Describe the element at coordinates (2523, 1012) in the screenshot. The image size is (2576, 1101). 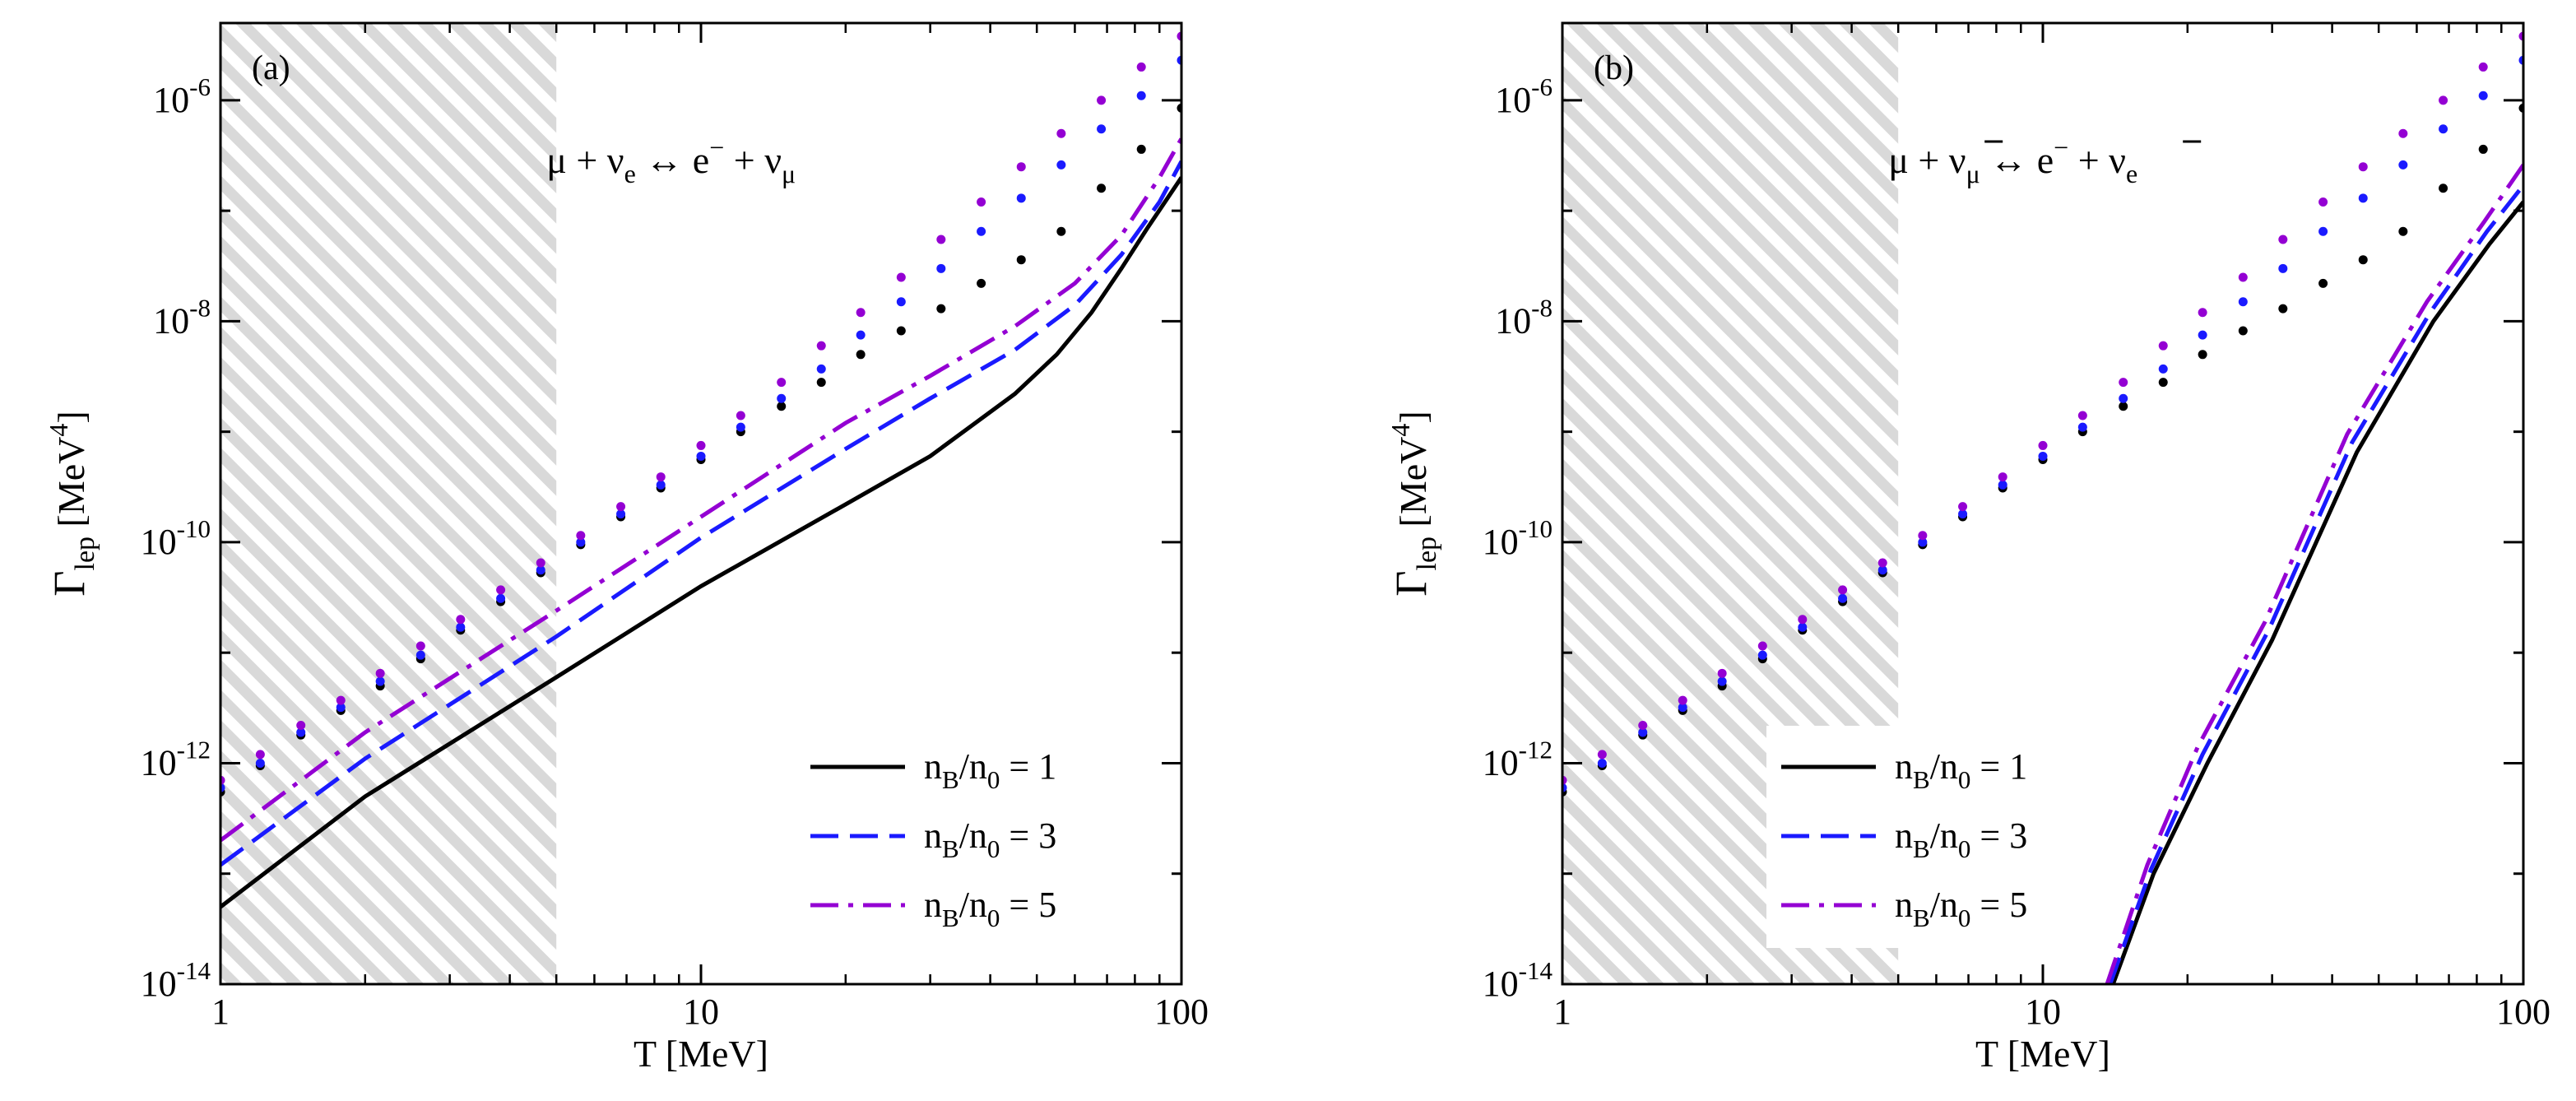
I see `x-tick-label: 100` at that location.